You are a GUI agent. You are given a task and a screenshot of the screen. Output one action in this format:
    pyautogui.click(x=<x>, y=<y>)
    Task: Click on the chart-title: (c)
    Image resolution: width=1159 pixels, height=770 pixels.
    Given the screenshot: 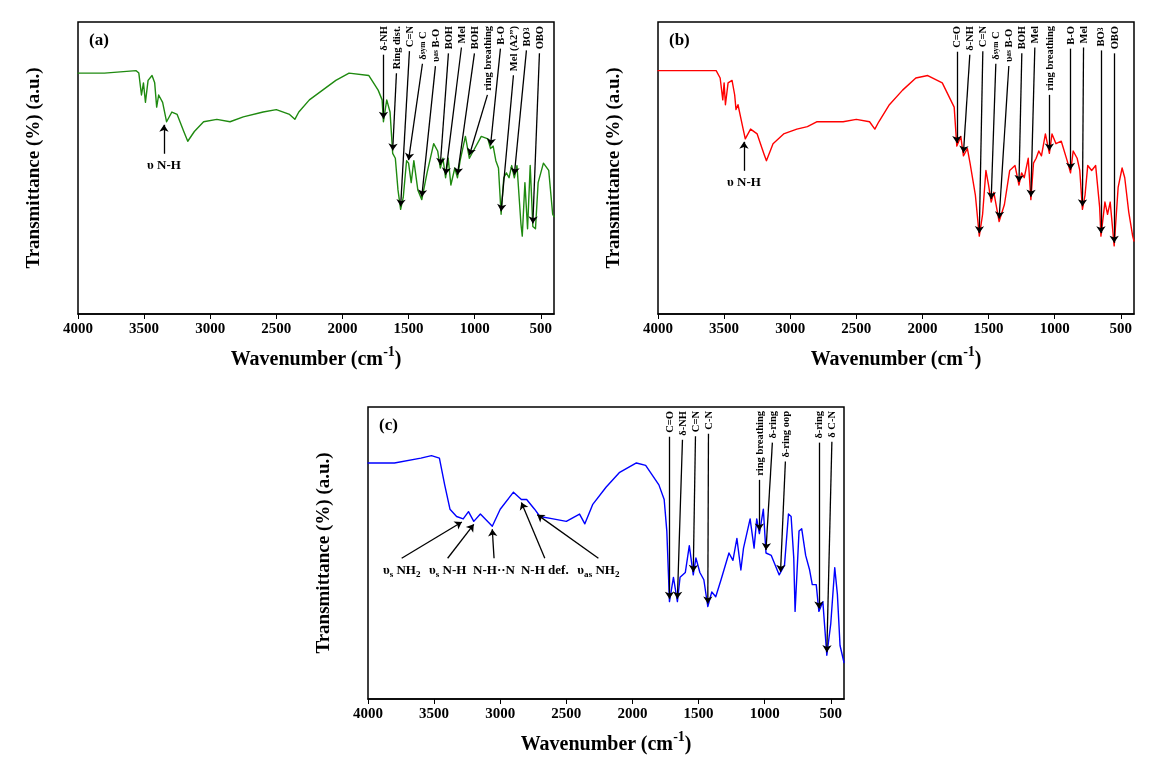 What is the action you would take?
    pyautogui.click(x=388, y=424)
    